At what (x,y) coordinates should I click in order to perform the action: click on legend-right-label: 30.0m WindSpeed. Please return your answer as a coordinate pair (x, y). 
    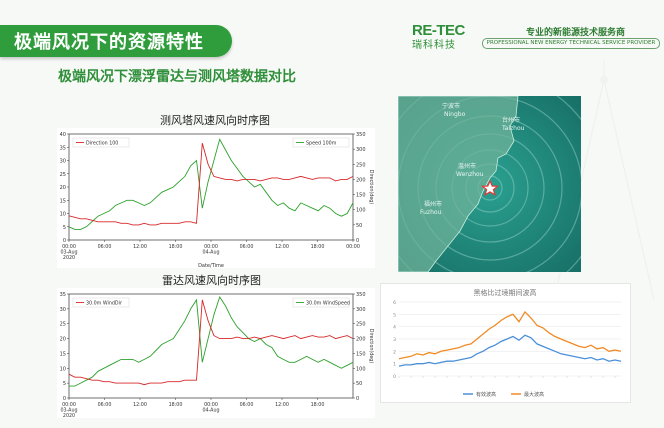
    Looking at the image, I should click on (328, 304).